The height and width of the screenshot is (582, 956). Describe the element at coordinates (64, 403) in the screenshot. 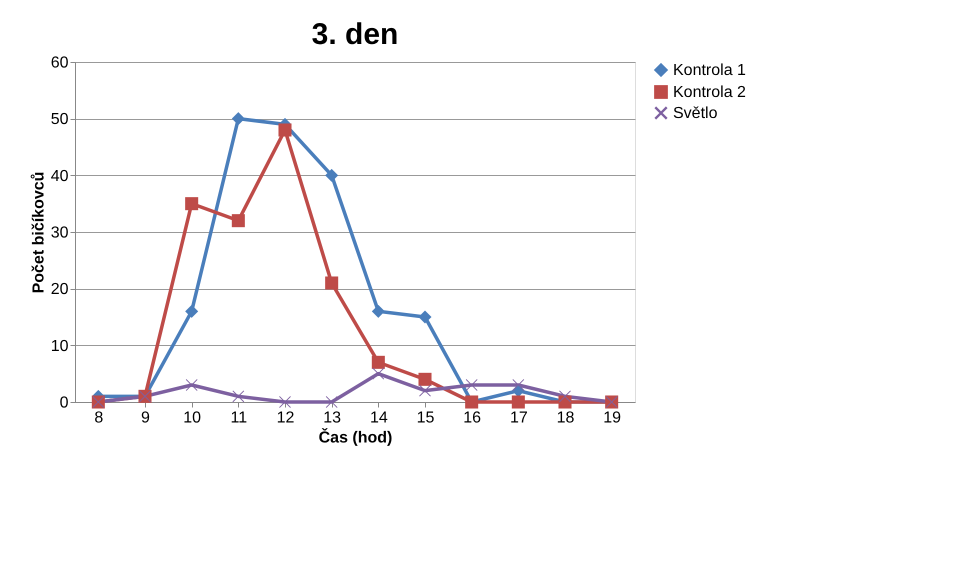

I see `y-tick-label: 0` at that location.